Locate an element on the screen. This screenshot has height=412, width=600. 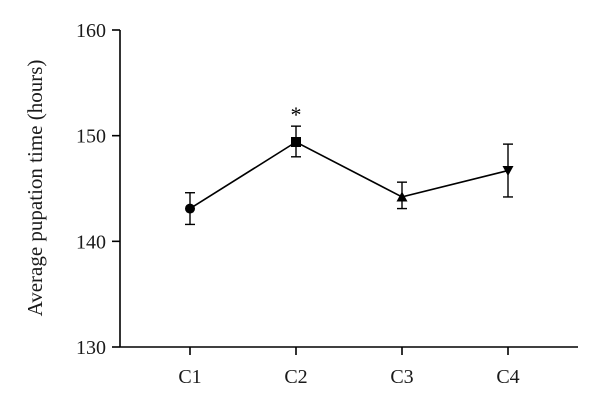
point-c4 is located at coordinates (508, 171).